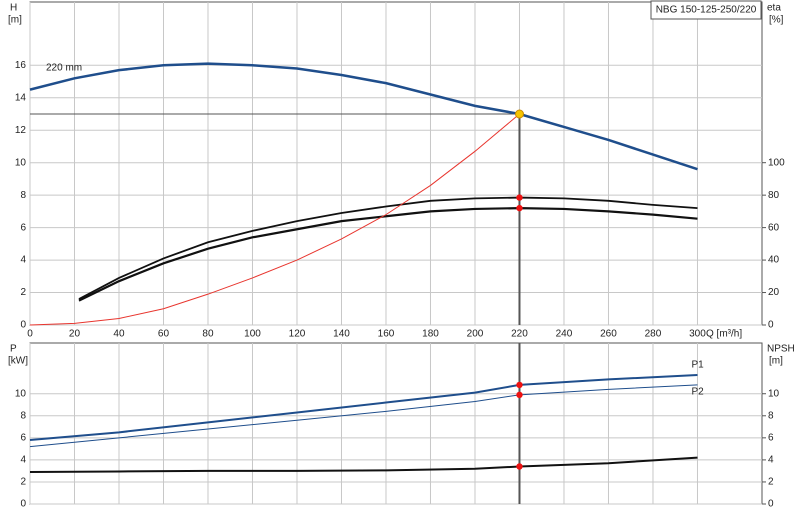  I want to click on x-tick-label: 60, so click(164, 334).